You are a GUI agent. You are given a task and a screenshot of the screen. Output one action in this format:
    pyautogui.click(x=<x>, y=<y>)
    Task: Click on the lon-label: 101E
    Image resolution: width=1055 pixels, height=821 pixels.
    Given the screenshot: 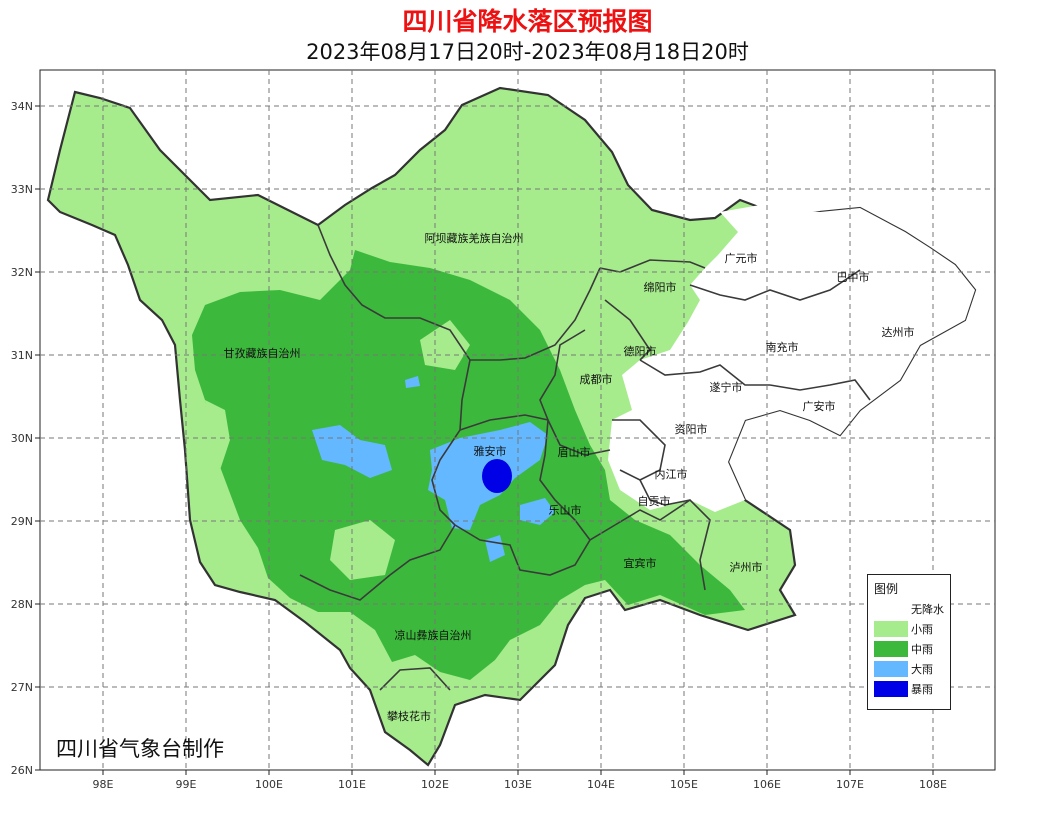 What is the action you would take?
    pyautogui.click(x=352, y=784)
    